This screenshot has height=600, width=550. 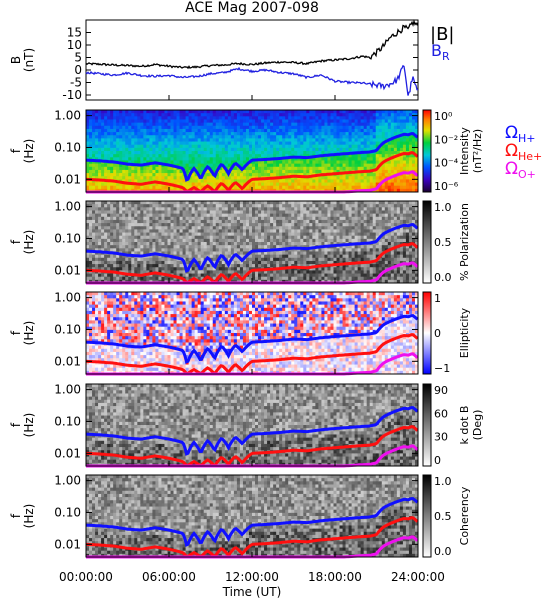 I want to click on y-axis-label: (nT), so click(x=29, y=60).